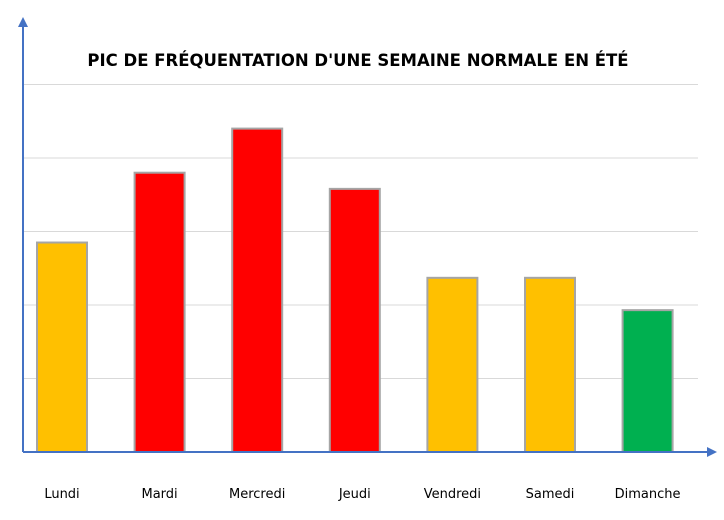  What do you see at coordinates (257, 494) in the screenshot?
I see `category-label-mercredi: Mercredi` at bounding box center [257, 494].